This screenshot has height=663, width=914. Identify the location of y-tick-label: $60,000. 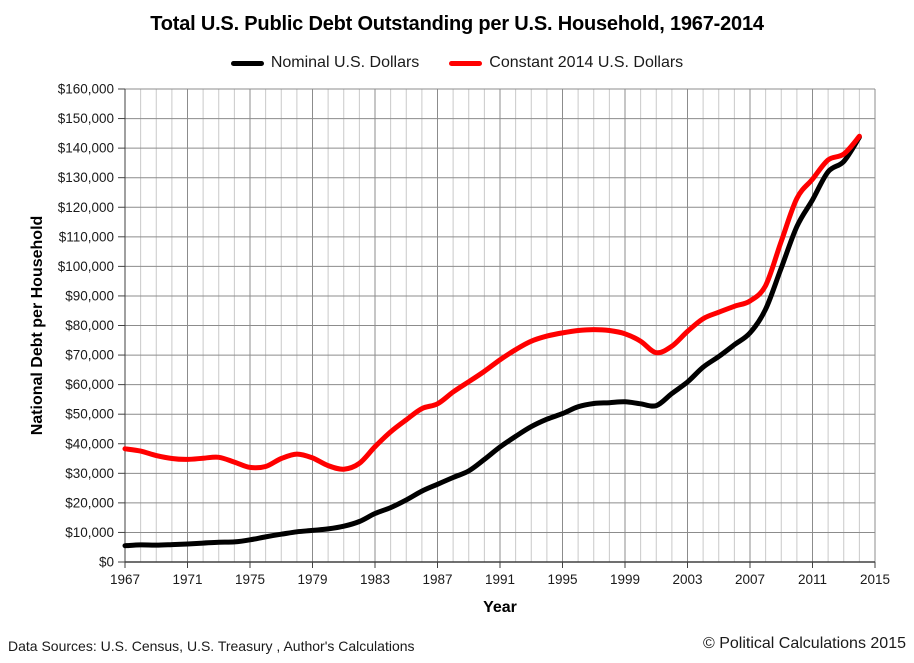
(89, 384).